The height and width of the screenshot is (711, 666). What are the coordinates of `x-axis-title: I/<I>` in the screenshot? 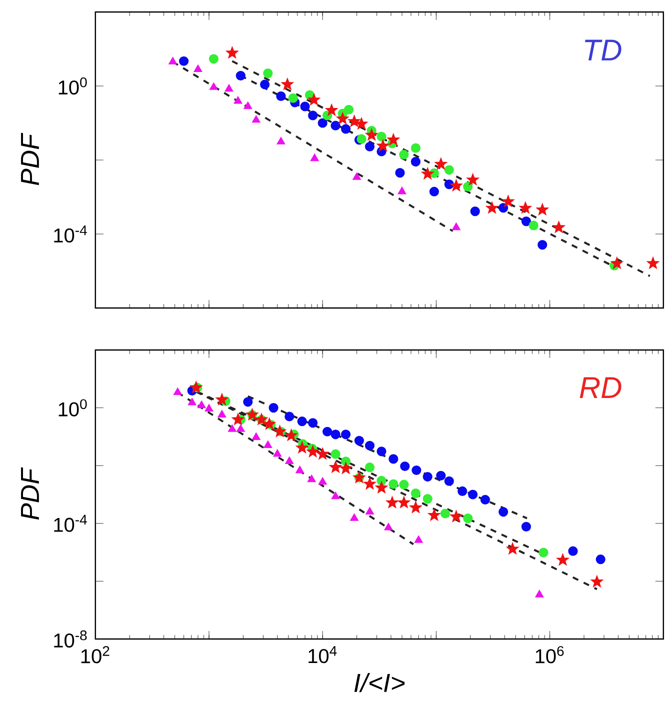 It's located at (379, 682).